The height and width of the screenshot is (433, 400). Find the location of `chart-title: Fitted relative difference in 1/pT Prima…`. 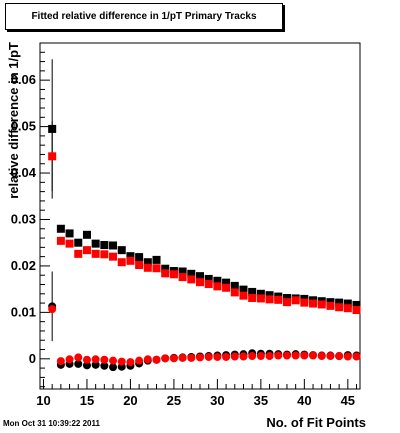

chart-title: Fitted relative difference in 1/pT Prima… is located at coordinates (144, 16).